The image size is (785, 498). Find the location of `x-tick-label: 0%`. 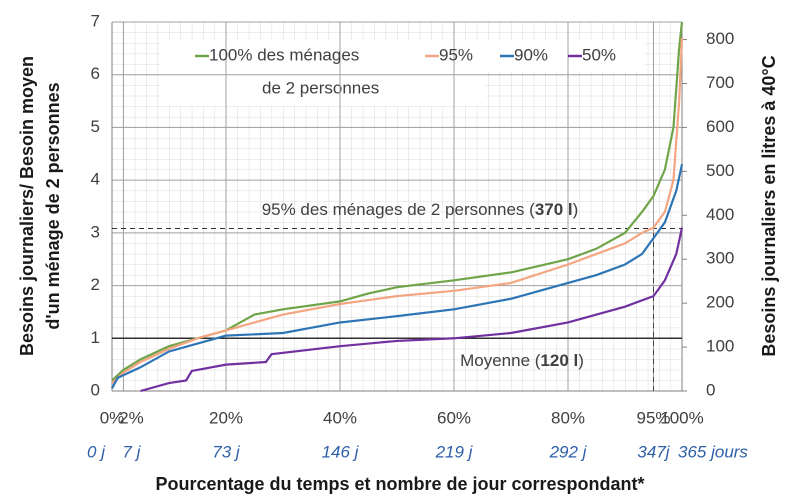

x-tick-label: 0% is located at coordinates (112, 417).